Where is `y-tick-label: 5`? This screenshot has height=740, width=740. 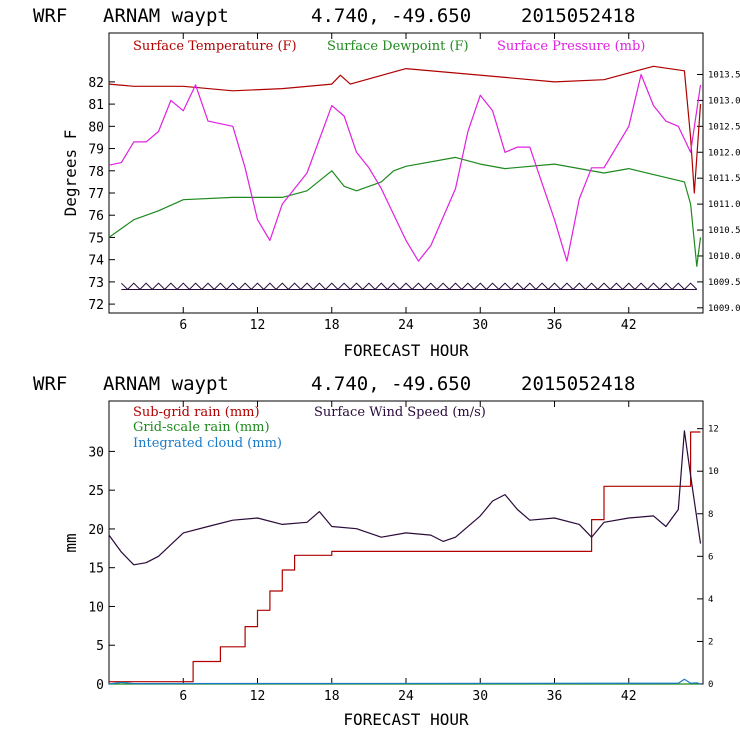
y-tick-label: 5 is located at coordinates (100, 646).